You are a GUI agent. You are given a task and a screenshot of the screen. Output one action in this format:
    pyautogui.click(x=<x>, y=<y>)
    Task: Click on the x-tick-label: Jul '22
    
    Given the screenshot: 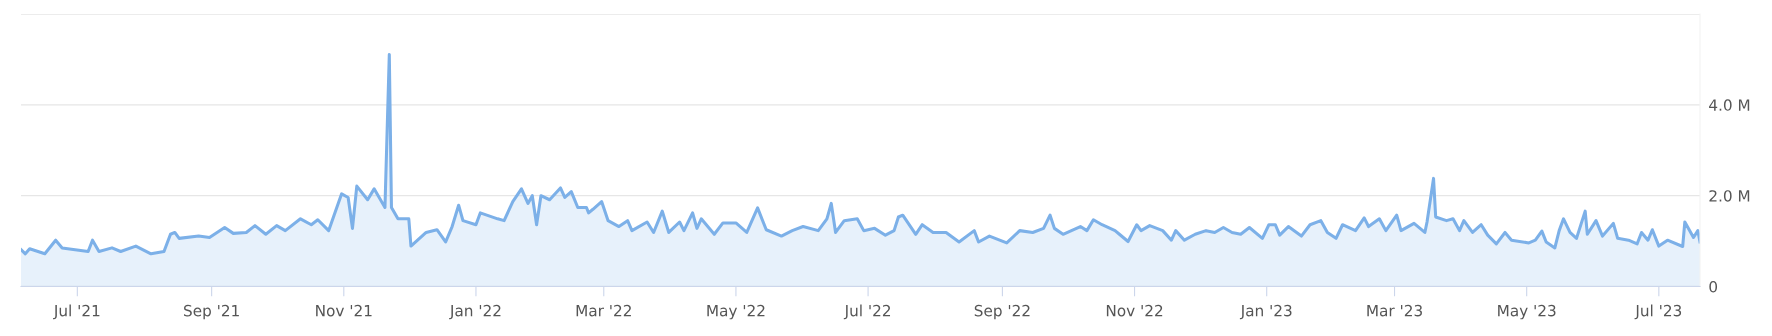 What is the action you would take?
    pyautogui.click(x=867, y=312)
    